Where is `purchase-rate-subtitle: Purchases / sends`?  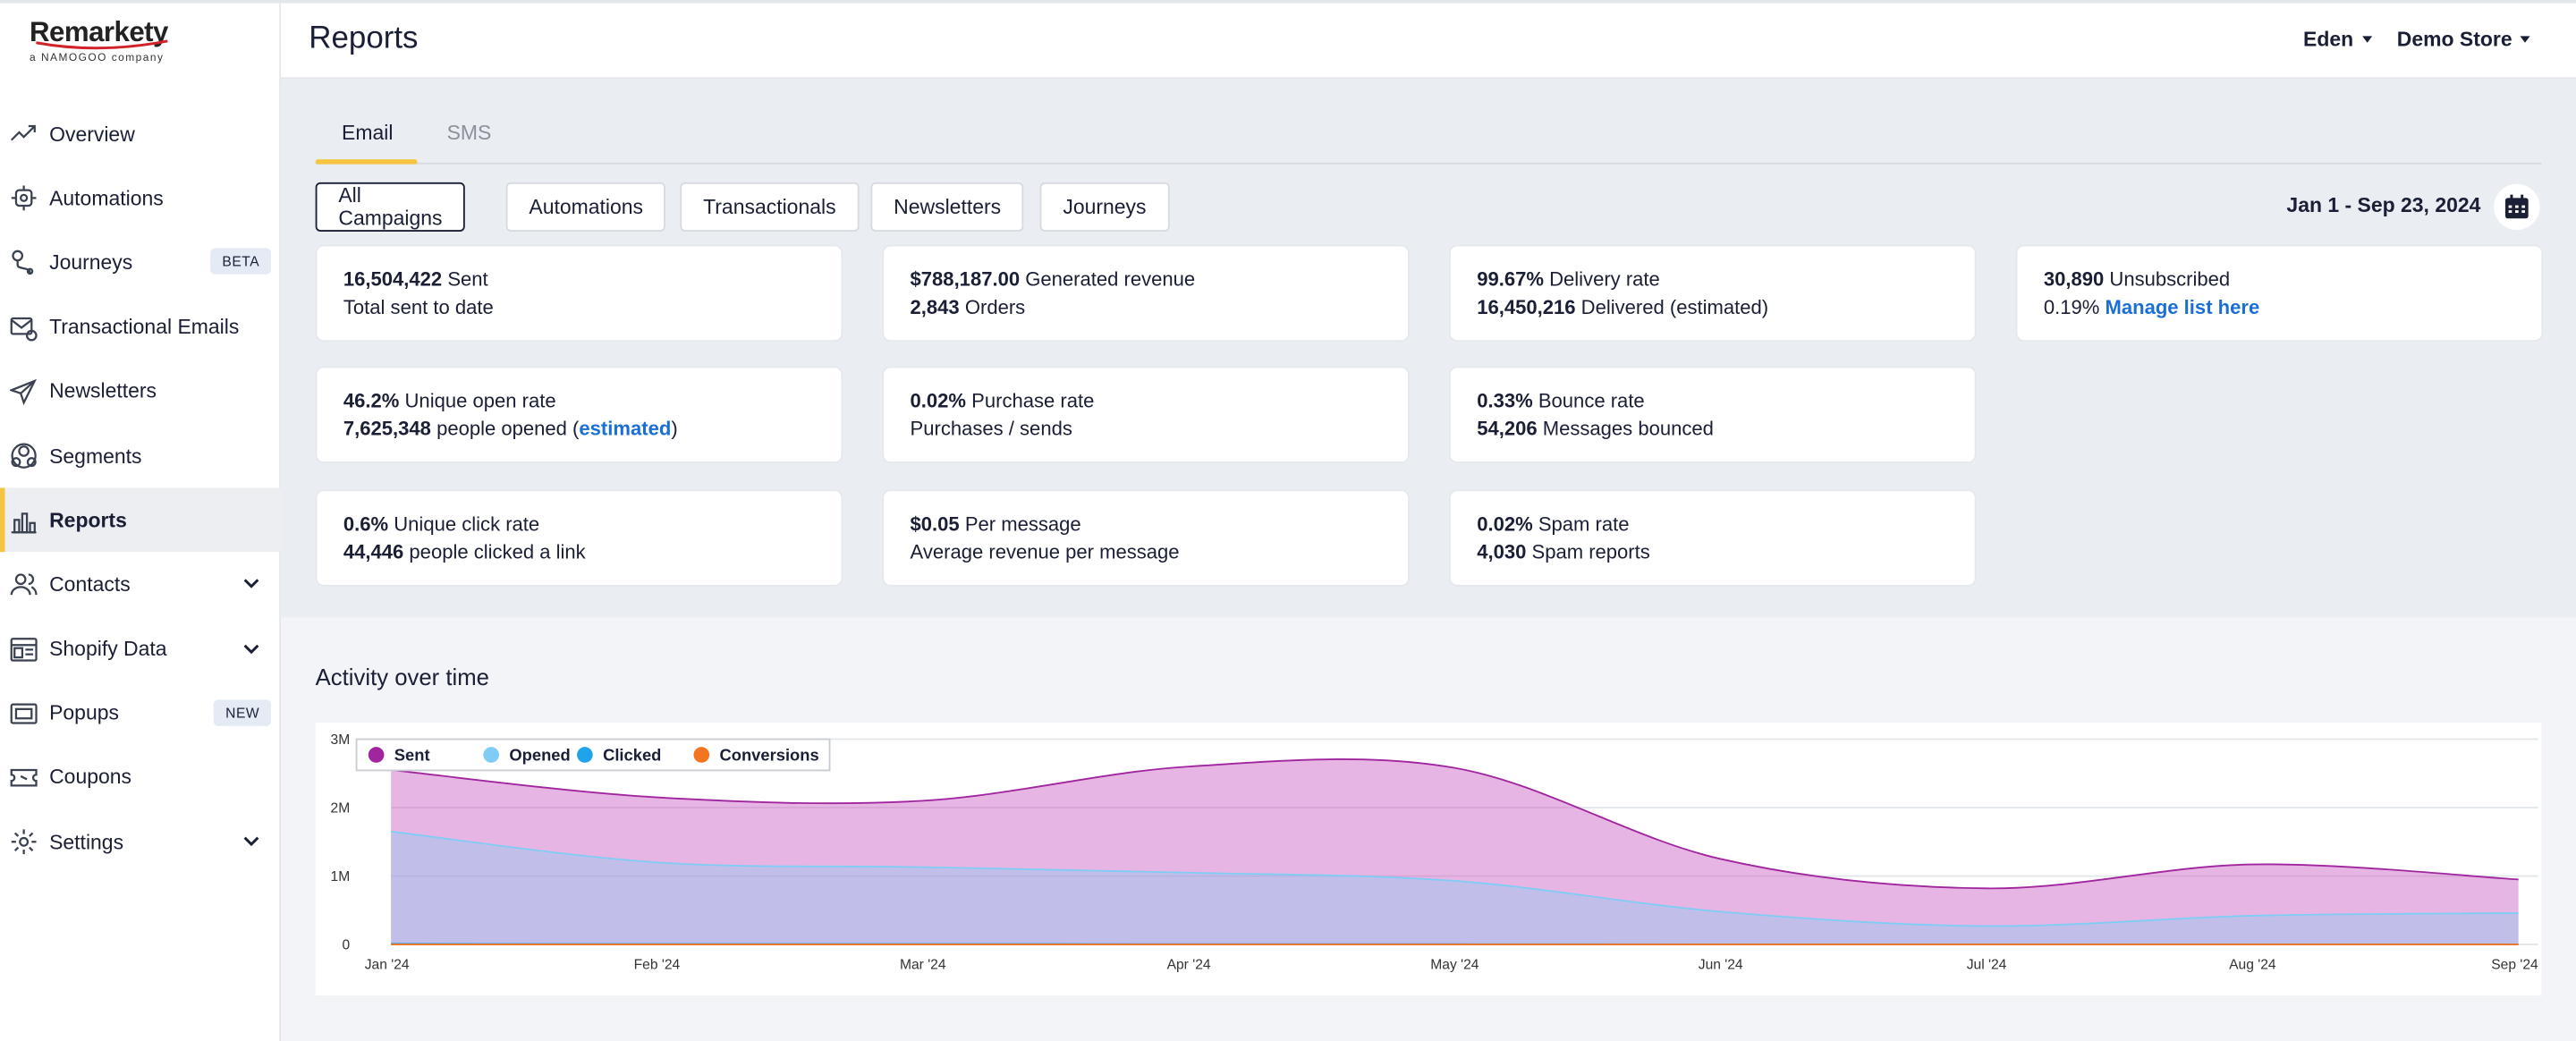 purchase-rate-subtitle: Purchases / sends is located at coordinates (991, 428).